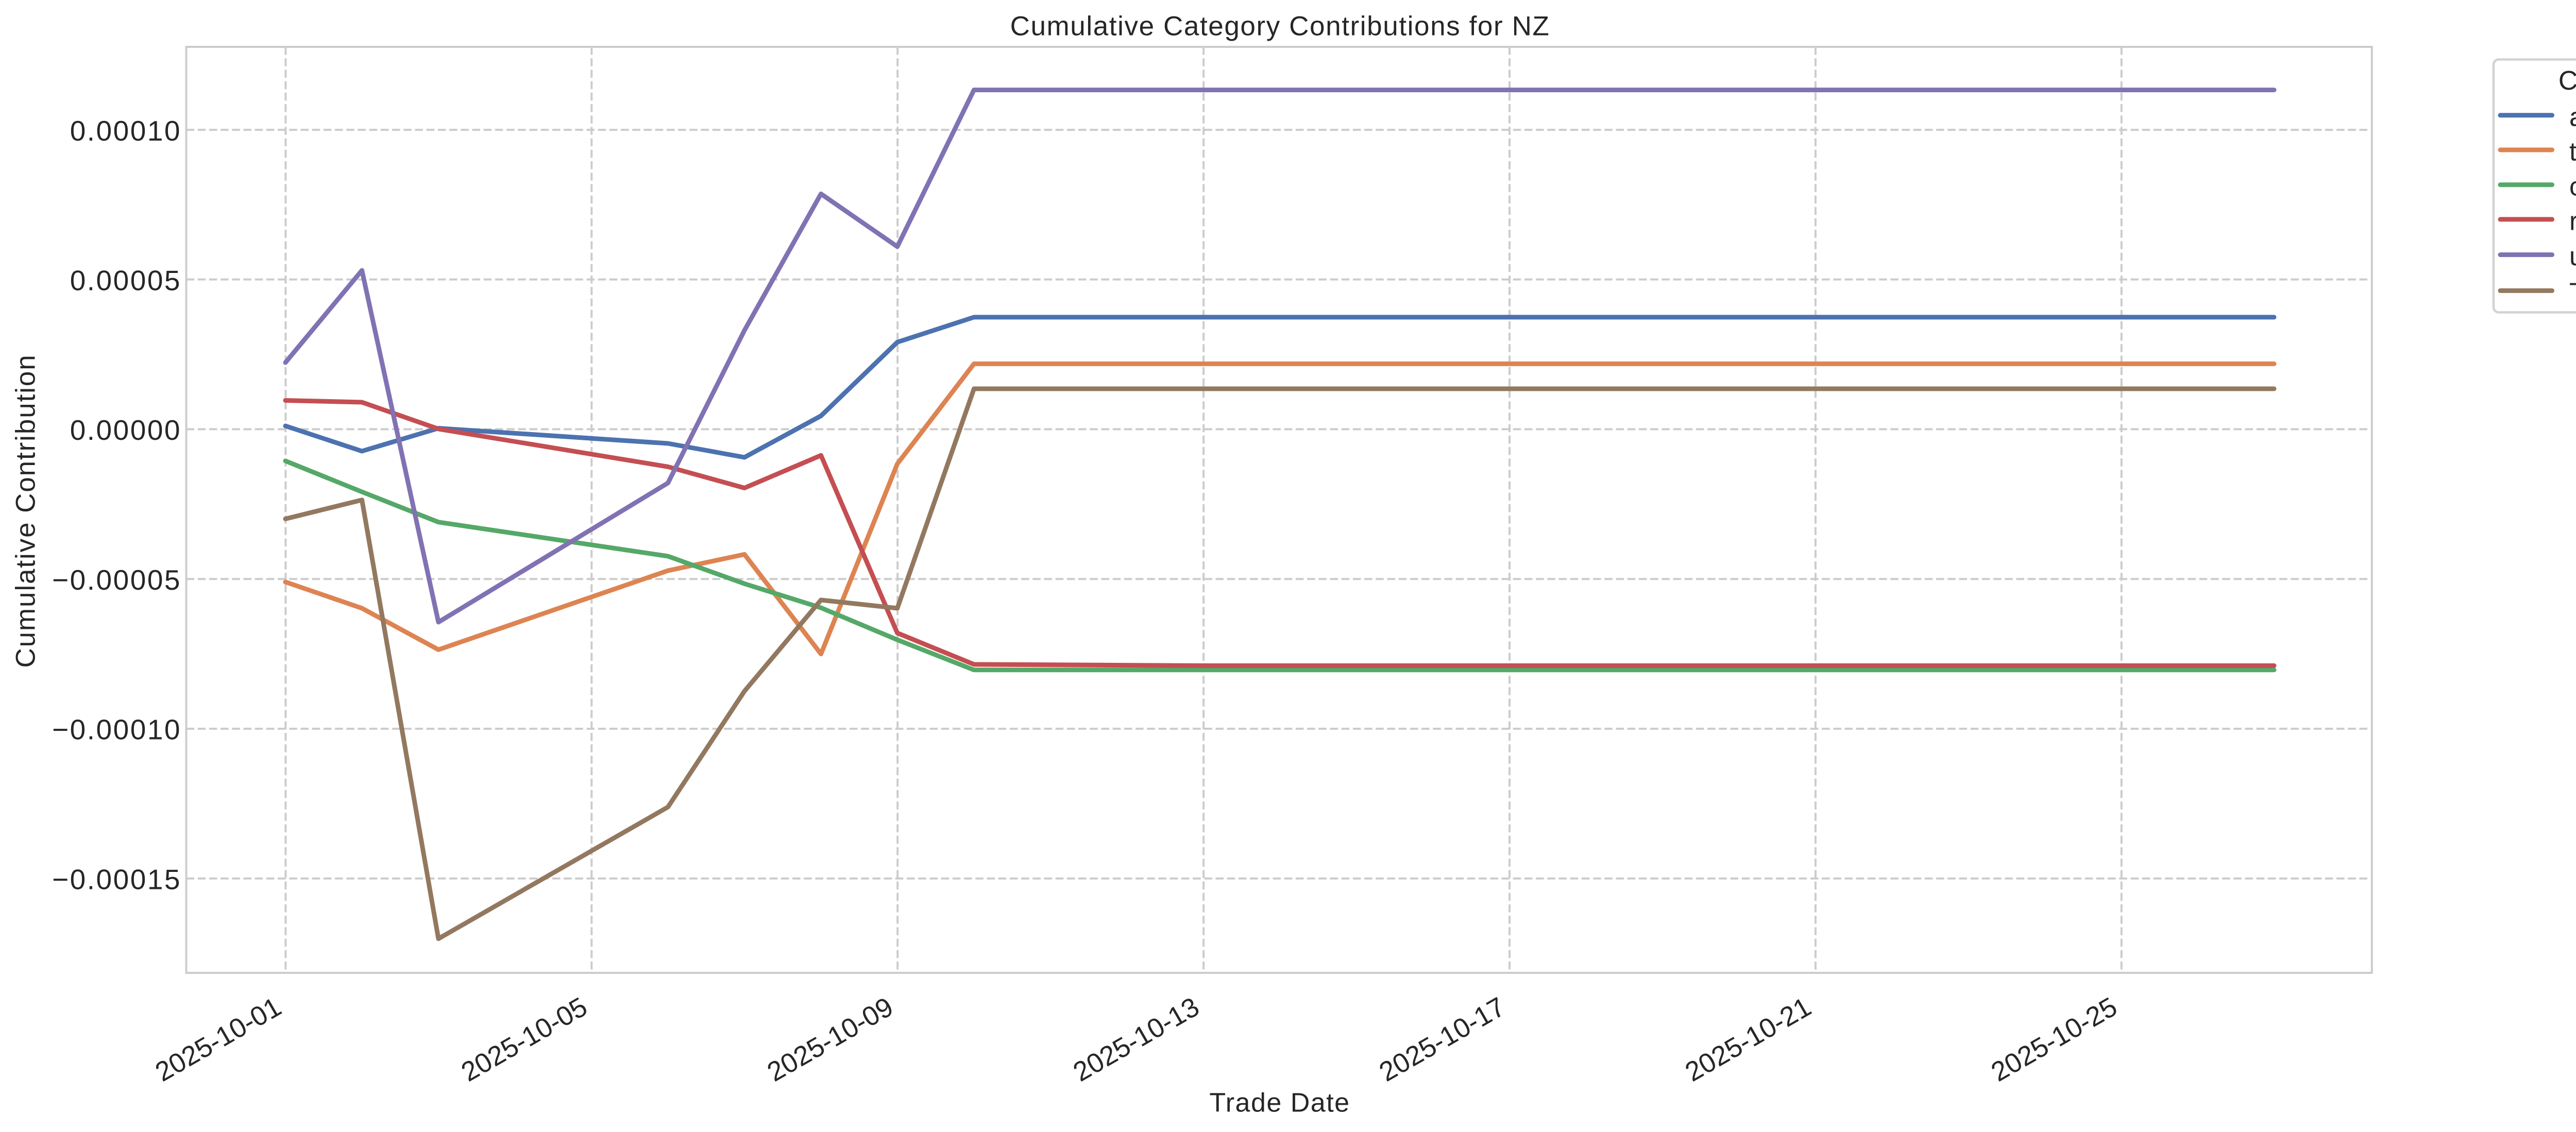 The image size is (2576, 1132). What do you see at coordinates (26, 511) in the screenshot?
I see `svg-text: Cumulative Contribution` at bounding box center [26, 511].